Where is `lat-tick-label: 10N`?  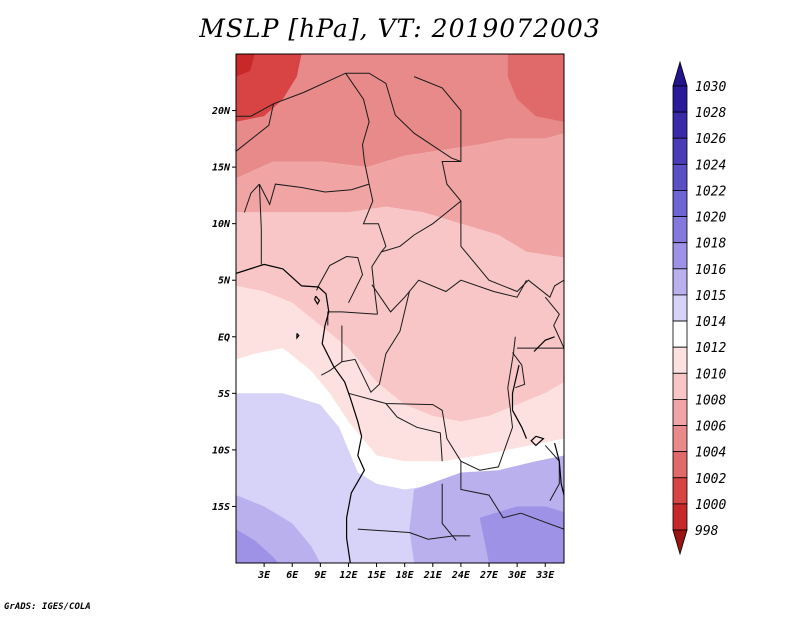 lat-tick-label: 10N is located at coordinates (221, 224).